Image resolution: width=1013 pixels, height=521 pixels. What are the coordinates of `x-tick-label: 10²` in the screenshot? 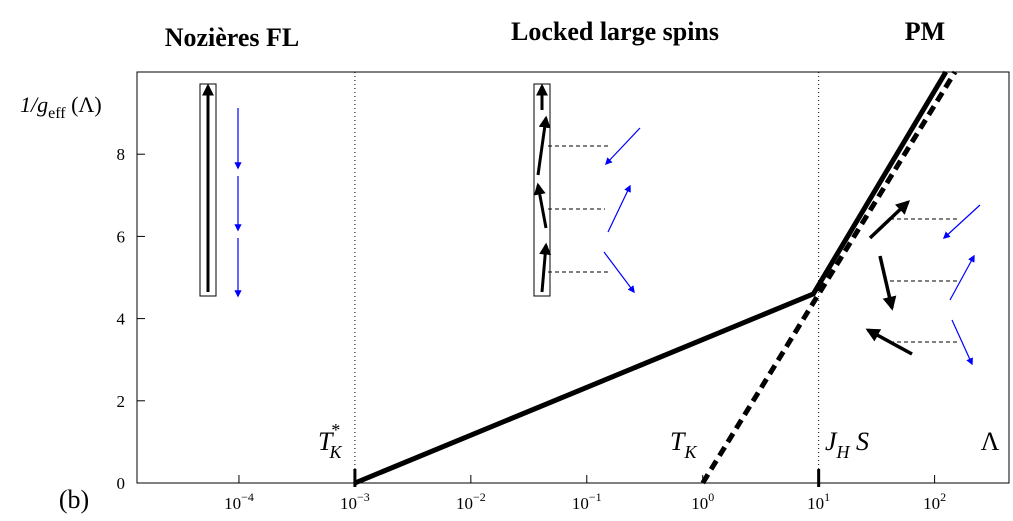 It's located at (934, 501).